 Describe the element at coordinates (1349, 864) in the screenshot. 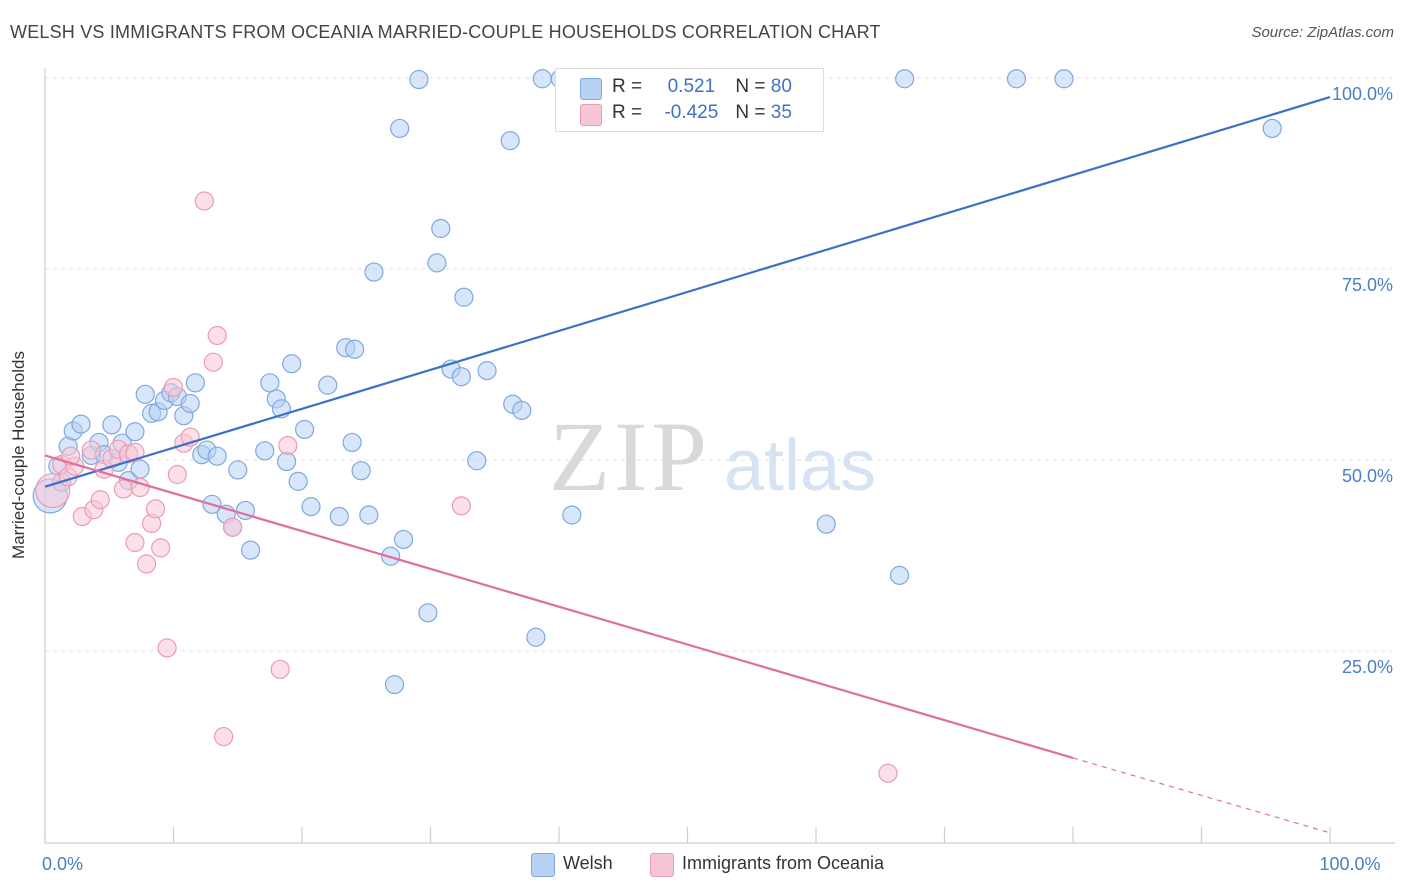

I see `x-tick-label: 100.0%` at that location.